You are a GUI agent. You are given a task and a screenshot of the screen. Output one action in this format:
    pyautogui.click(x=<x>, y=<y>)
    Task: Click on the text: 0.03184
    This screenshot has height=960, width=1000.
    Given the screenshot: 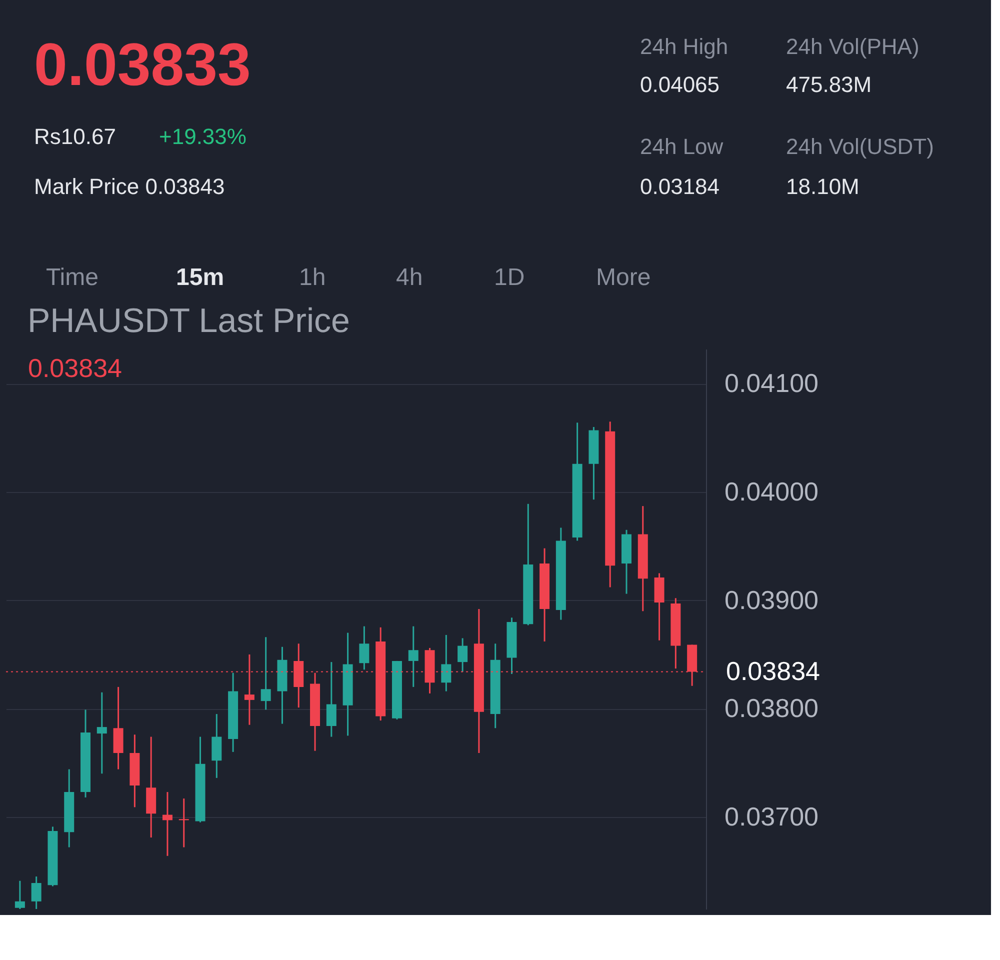 What is the action you would take?
    pyautogui.click(x=680, y=186)
    